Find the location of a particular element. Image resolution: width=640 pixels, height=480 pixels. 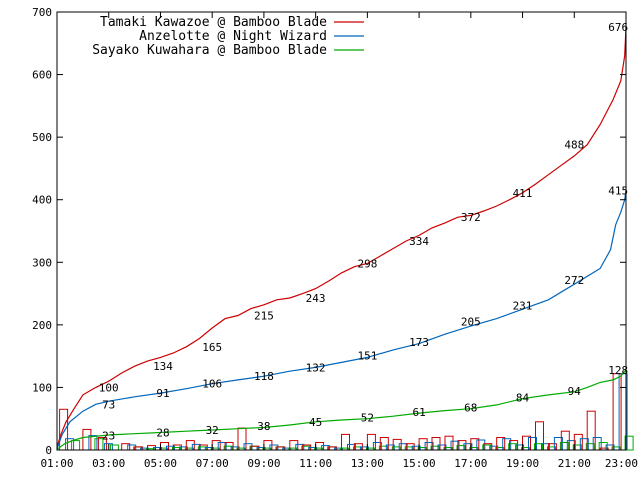

x-tick-label-5: 11:00 is located at coordinates (315, 463).